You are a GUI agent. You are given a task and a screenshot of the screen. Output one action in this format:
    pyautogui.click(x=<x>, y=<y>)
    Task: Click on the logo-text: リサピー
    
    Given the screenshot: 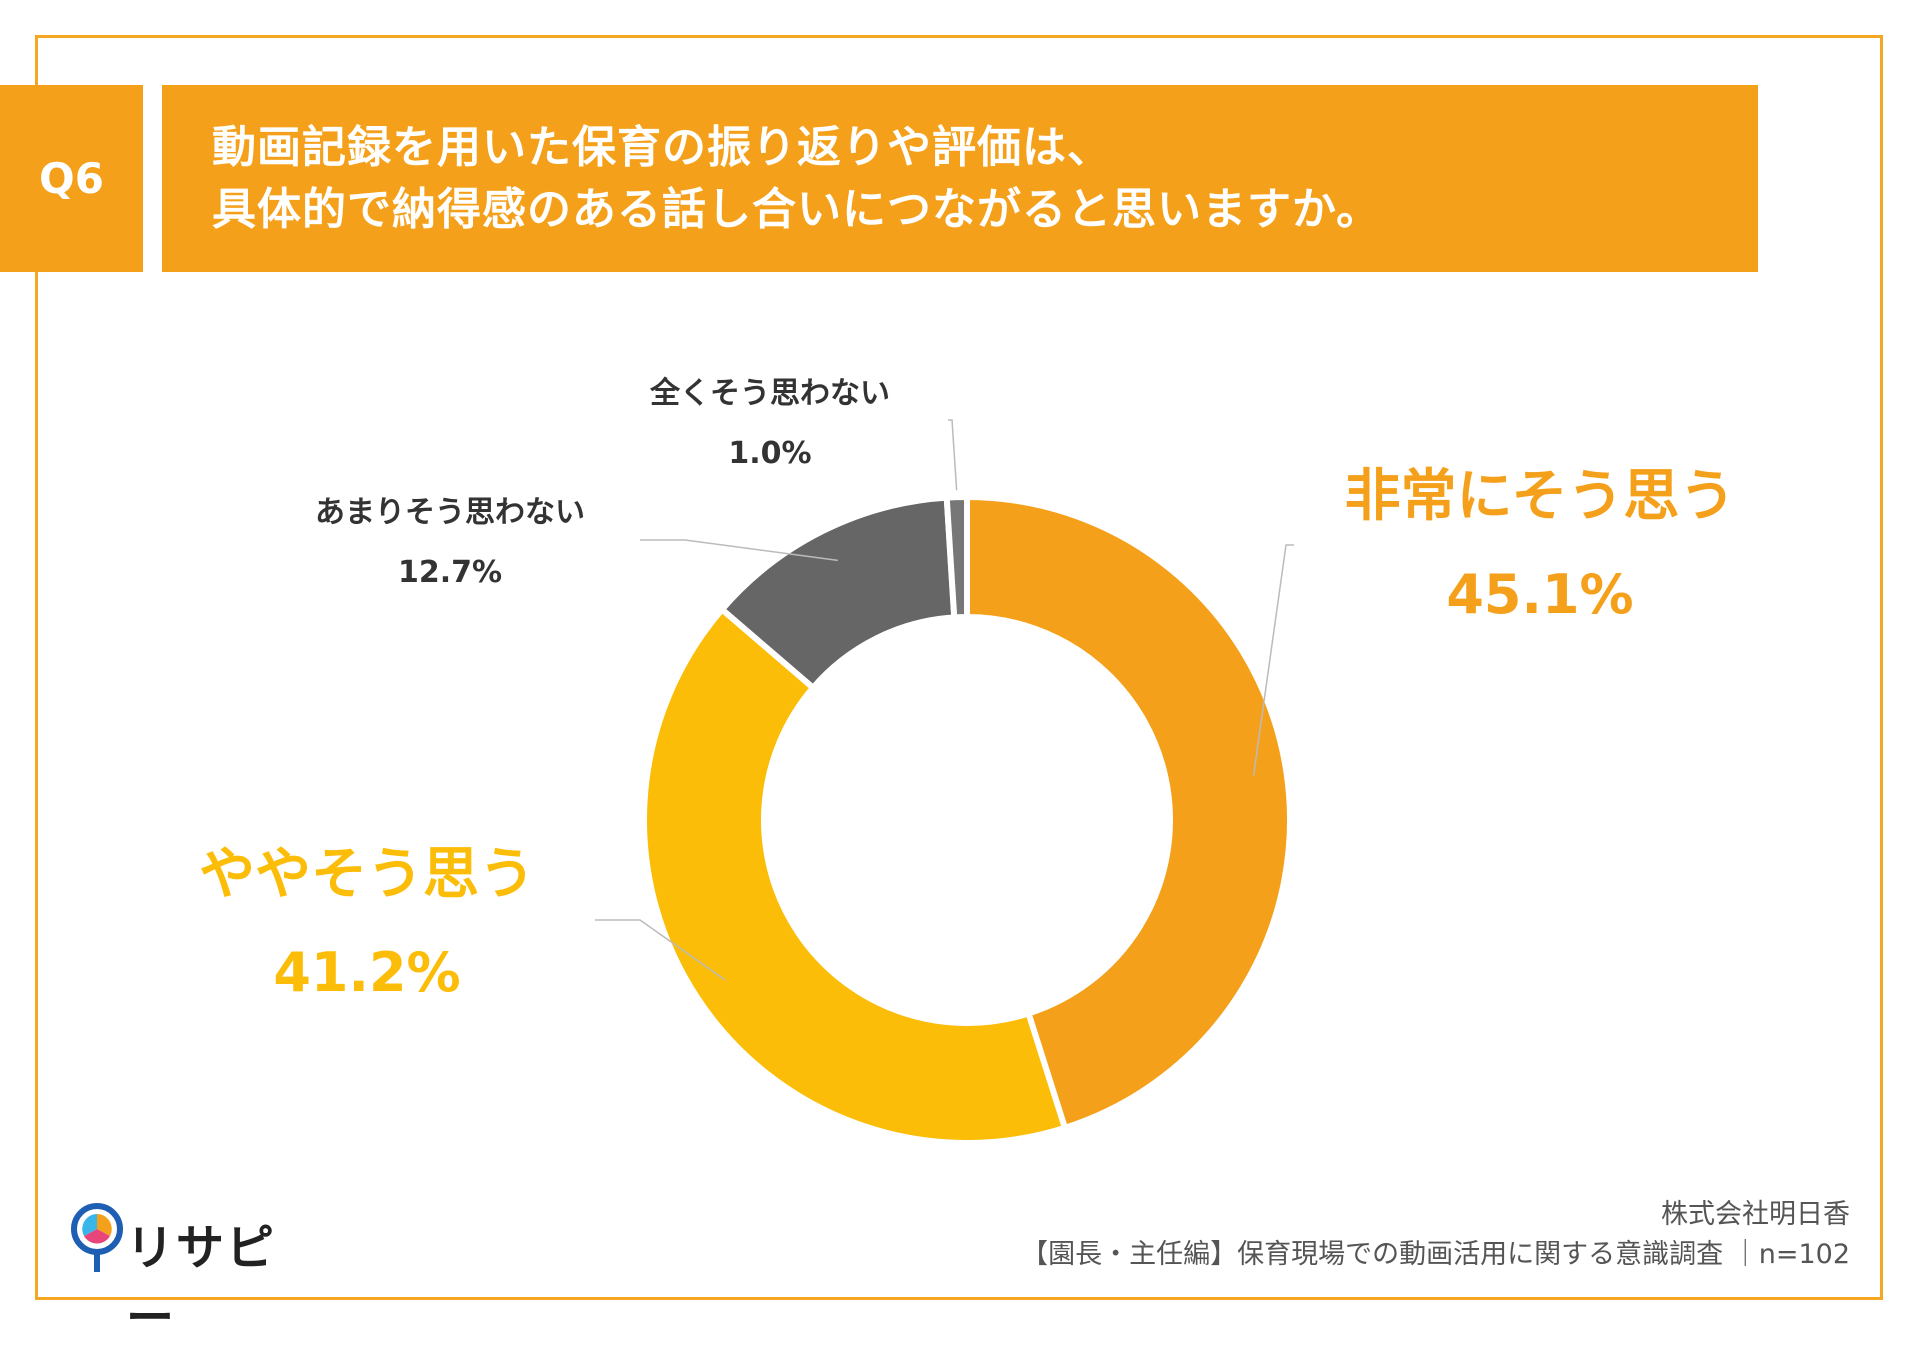 What is the action you would take?
    pyautogui.click(x=201, y=1283)
    